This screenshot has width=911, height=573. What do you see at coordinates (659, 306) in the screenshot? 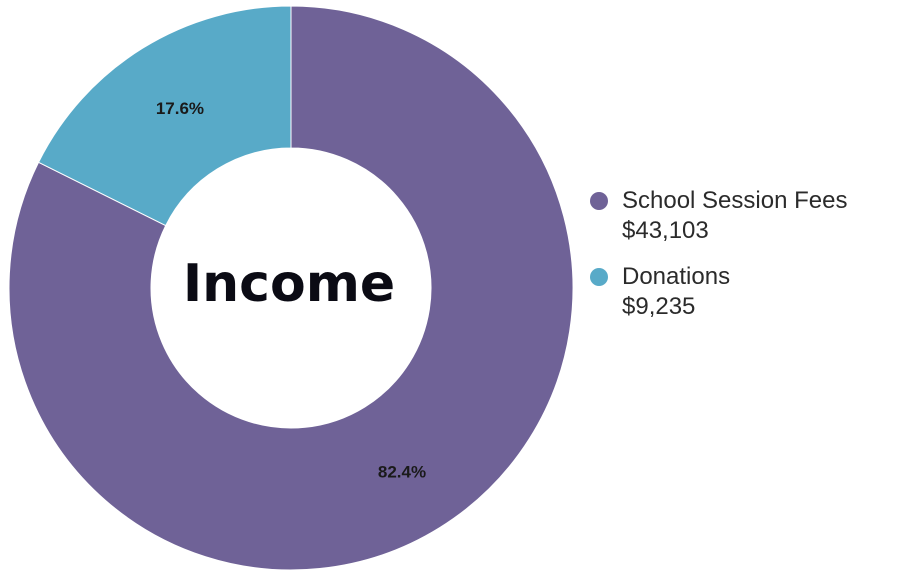
I see `legend-value: $9,235` at bounding box center [659, 306].